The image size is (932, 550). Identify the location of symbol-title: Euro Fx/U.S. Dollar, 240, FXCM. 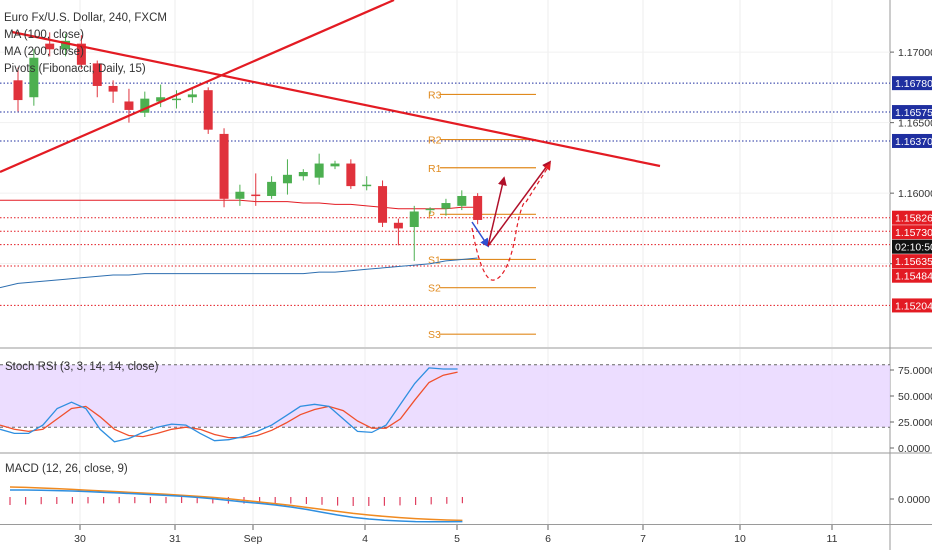
(85, 18).